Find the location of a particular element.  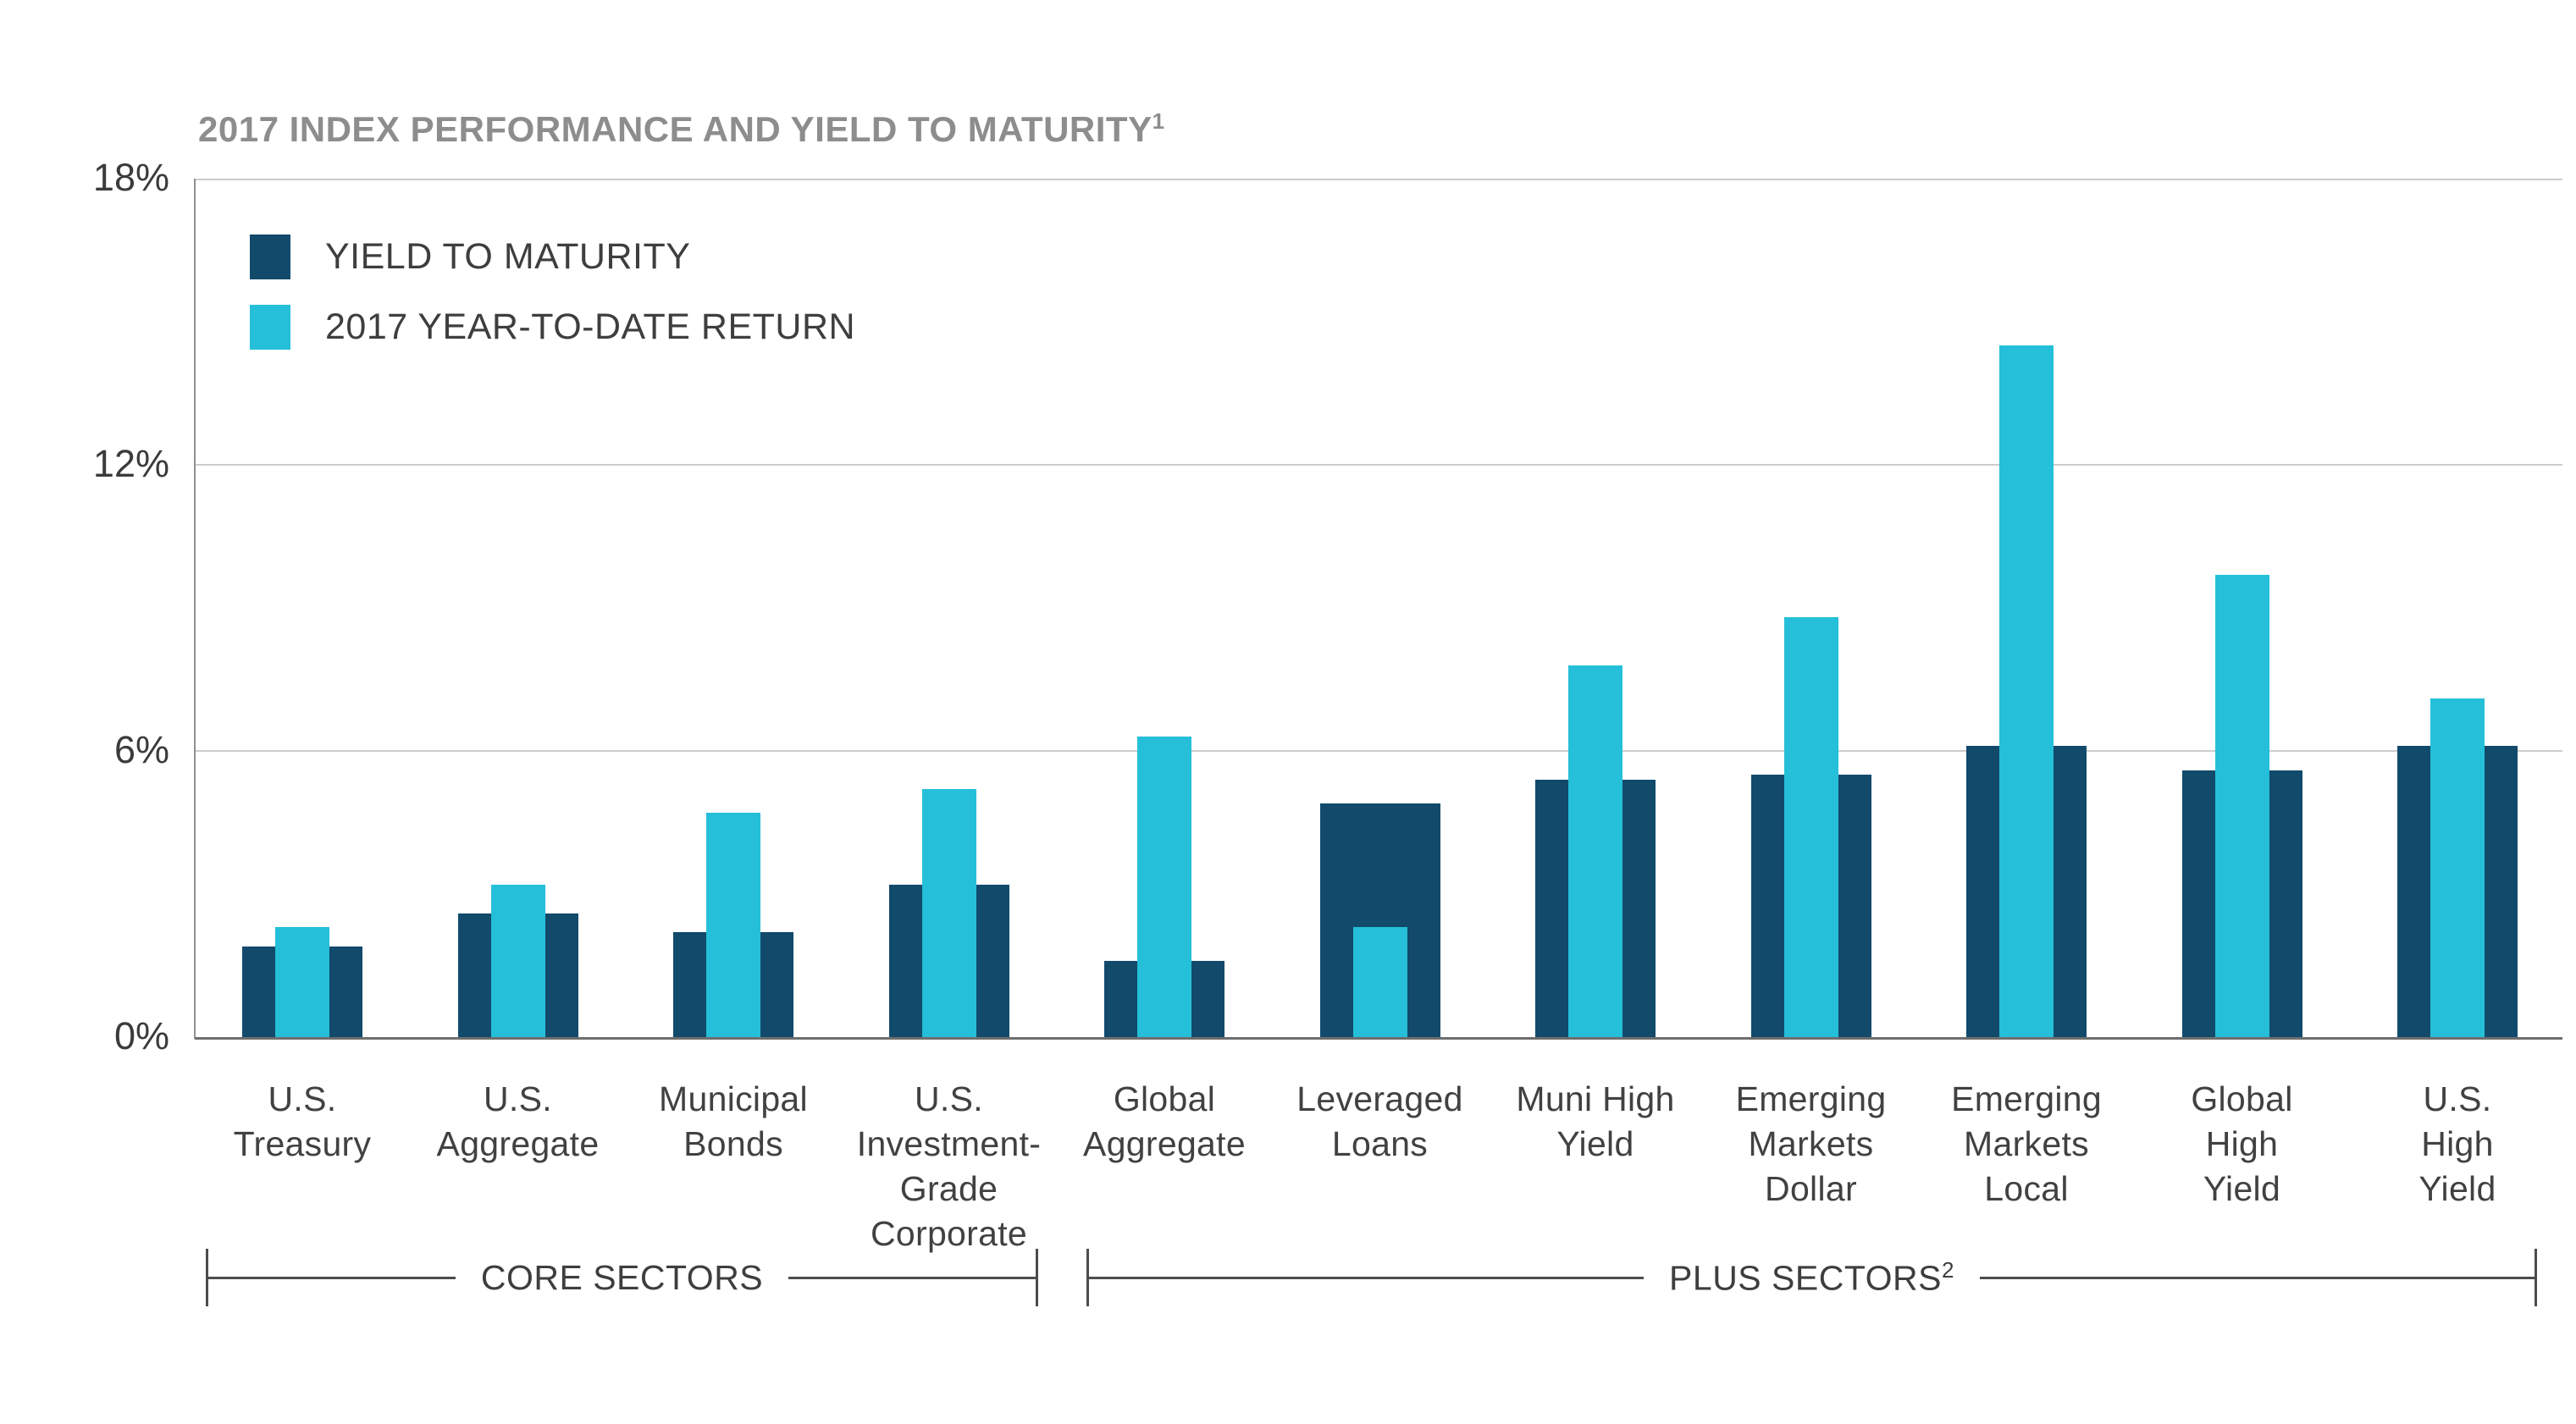

plot-top-border is located at coordinates (1378, 179).